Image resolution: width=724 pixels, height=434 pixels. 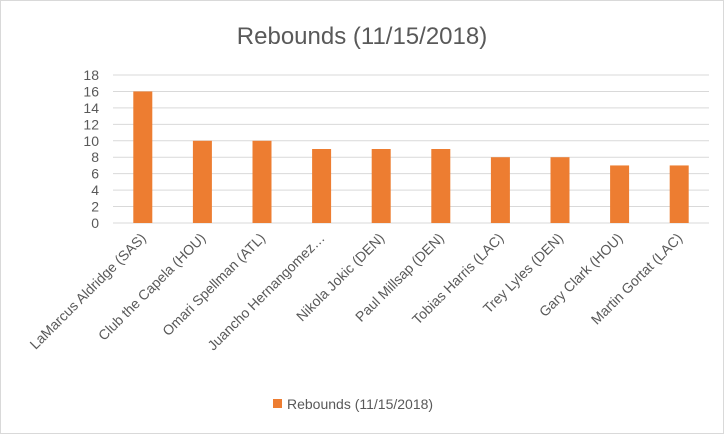 What do you see at coordinates (91, 124) in the screenshot?
I see `y-tick-label: 12` at bounding box center [91, 124].